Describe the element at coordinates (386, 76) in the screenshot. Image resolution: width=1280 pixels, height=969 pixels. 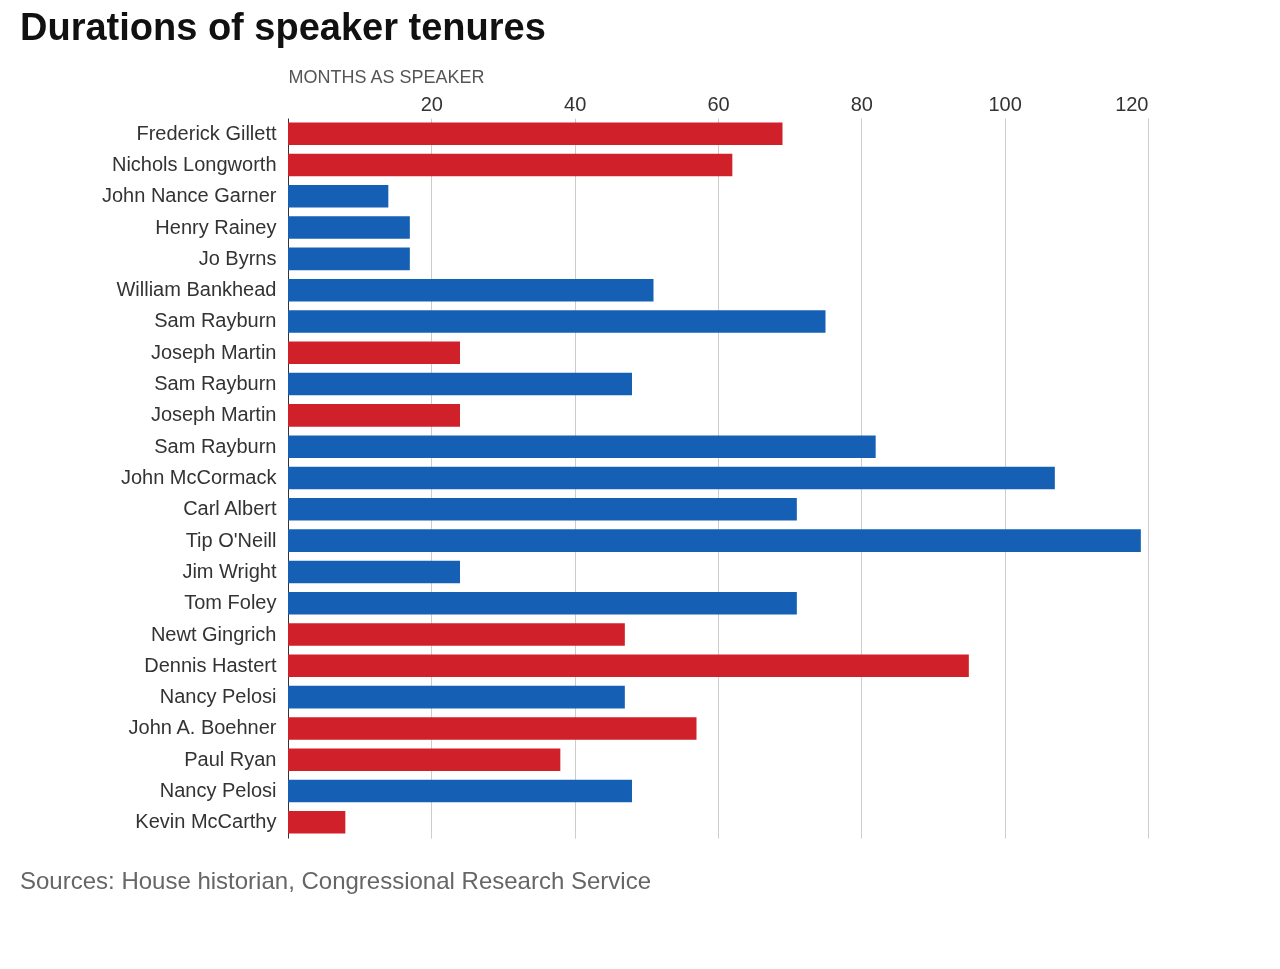
I see `x-axis-title: MONTHS AS SPEAKER` at that location.